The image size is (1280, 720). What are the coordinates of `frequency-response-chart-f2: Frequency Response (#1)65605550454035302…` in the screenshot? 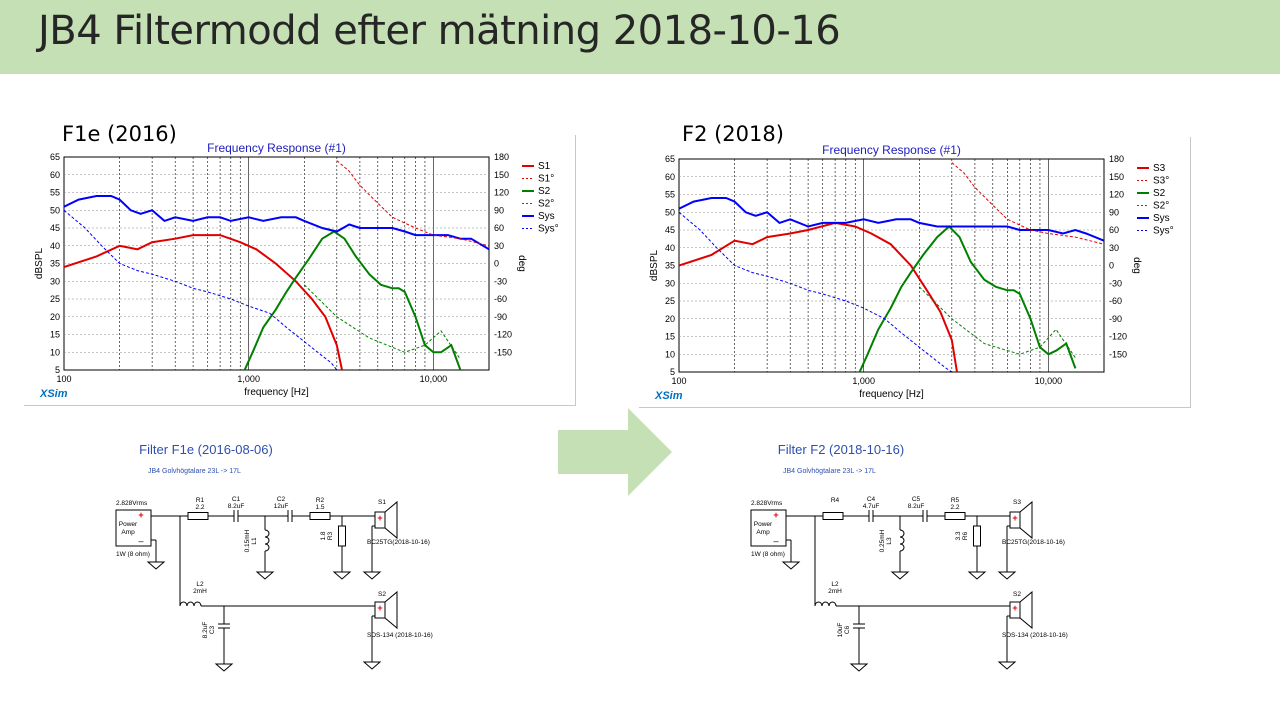 It's located at (911, 272).